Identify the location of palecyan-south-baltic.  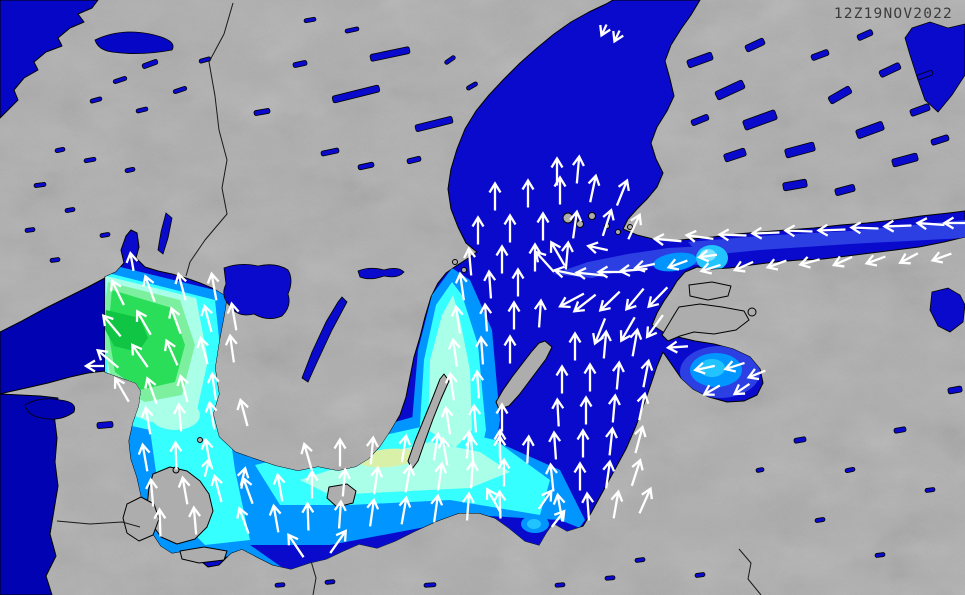
(405, 468).